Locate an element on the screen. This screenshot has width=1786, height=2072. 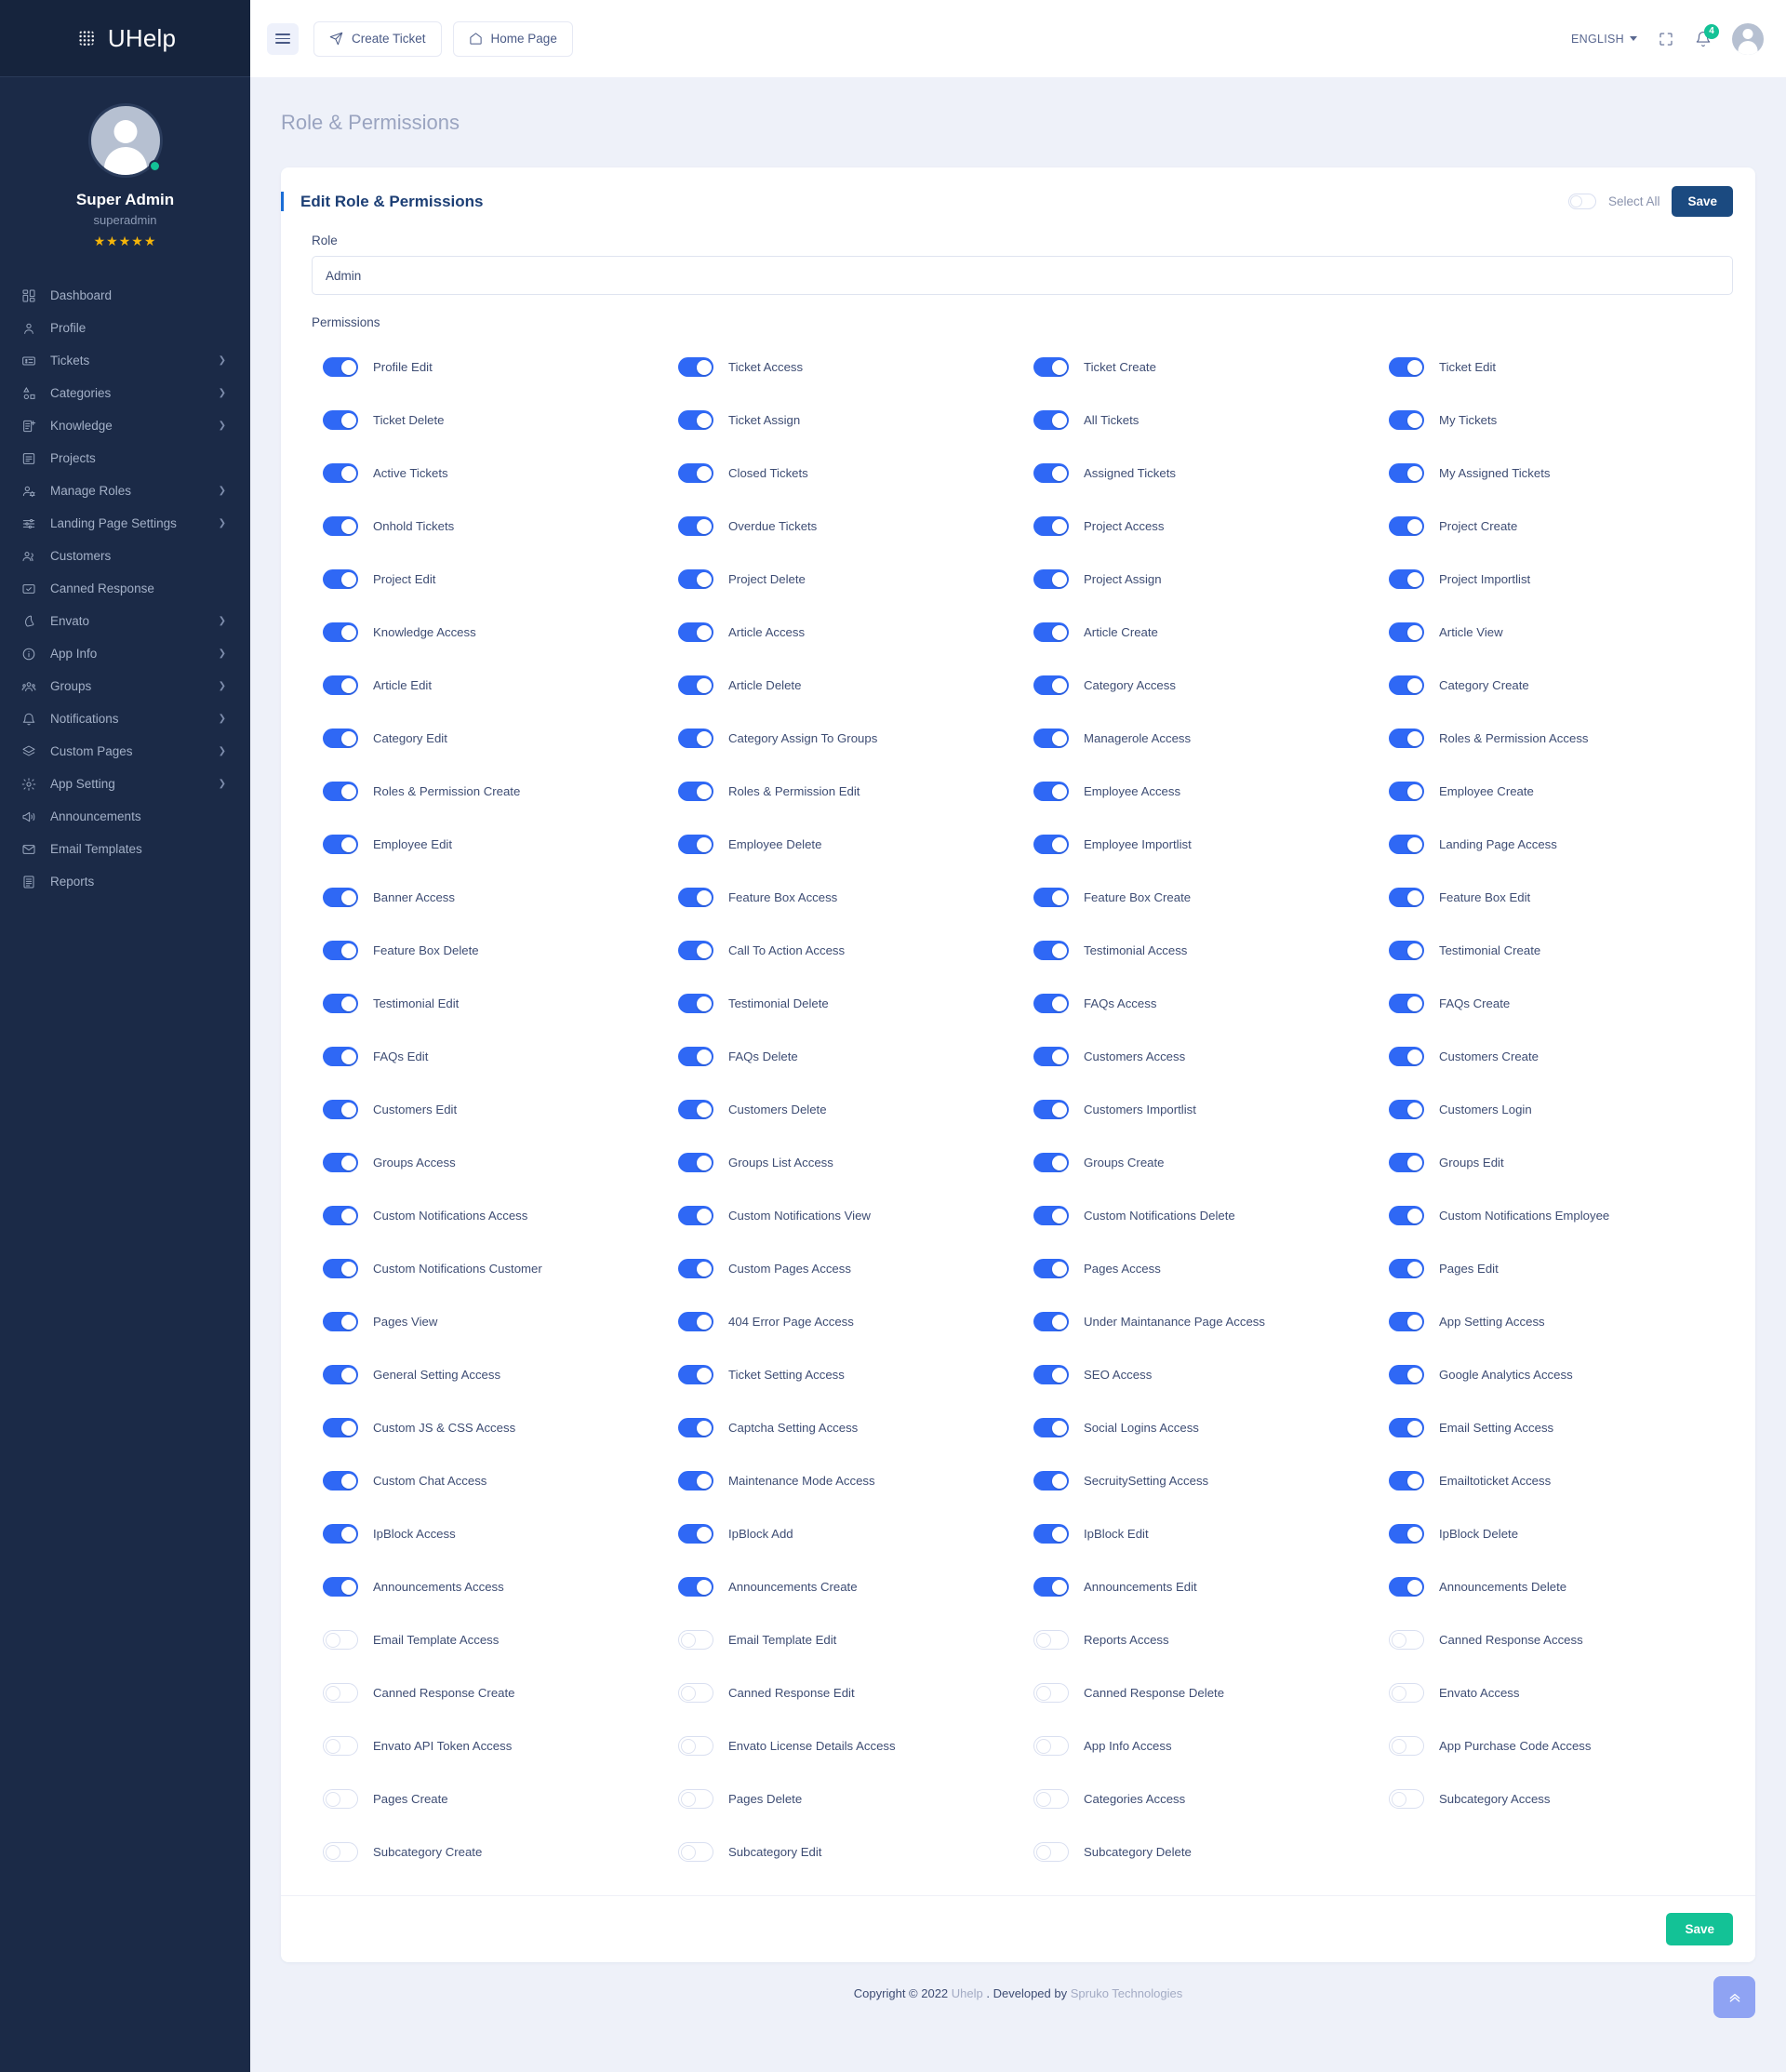
sidebar-item-knowledge: Knowledge ❯ is located at coordinates (125, 426).